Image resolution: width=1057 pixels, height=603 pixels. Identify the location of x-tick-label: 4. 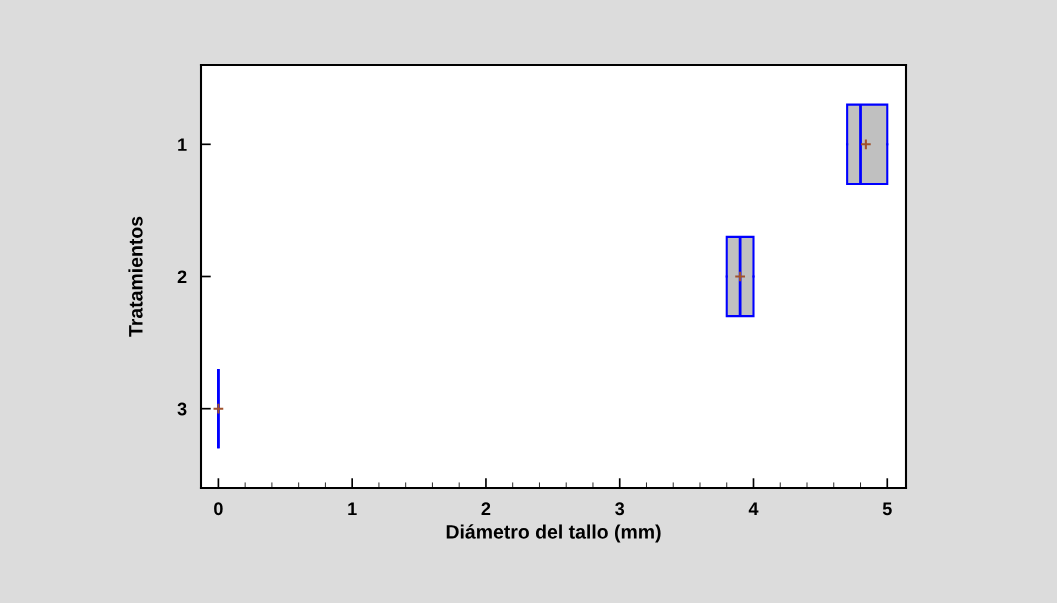
(753, 508).